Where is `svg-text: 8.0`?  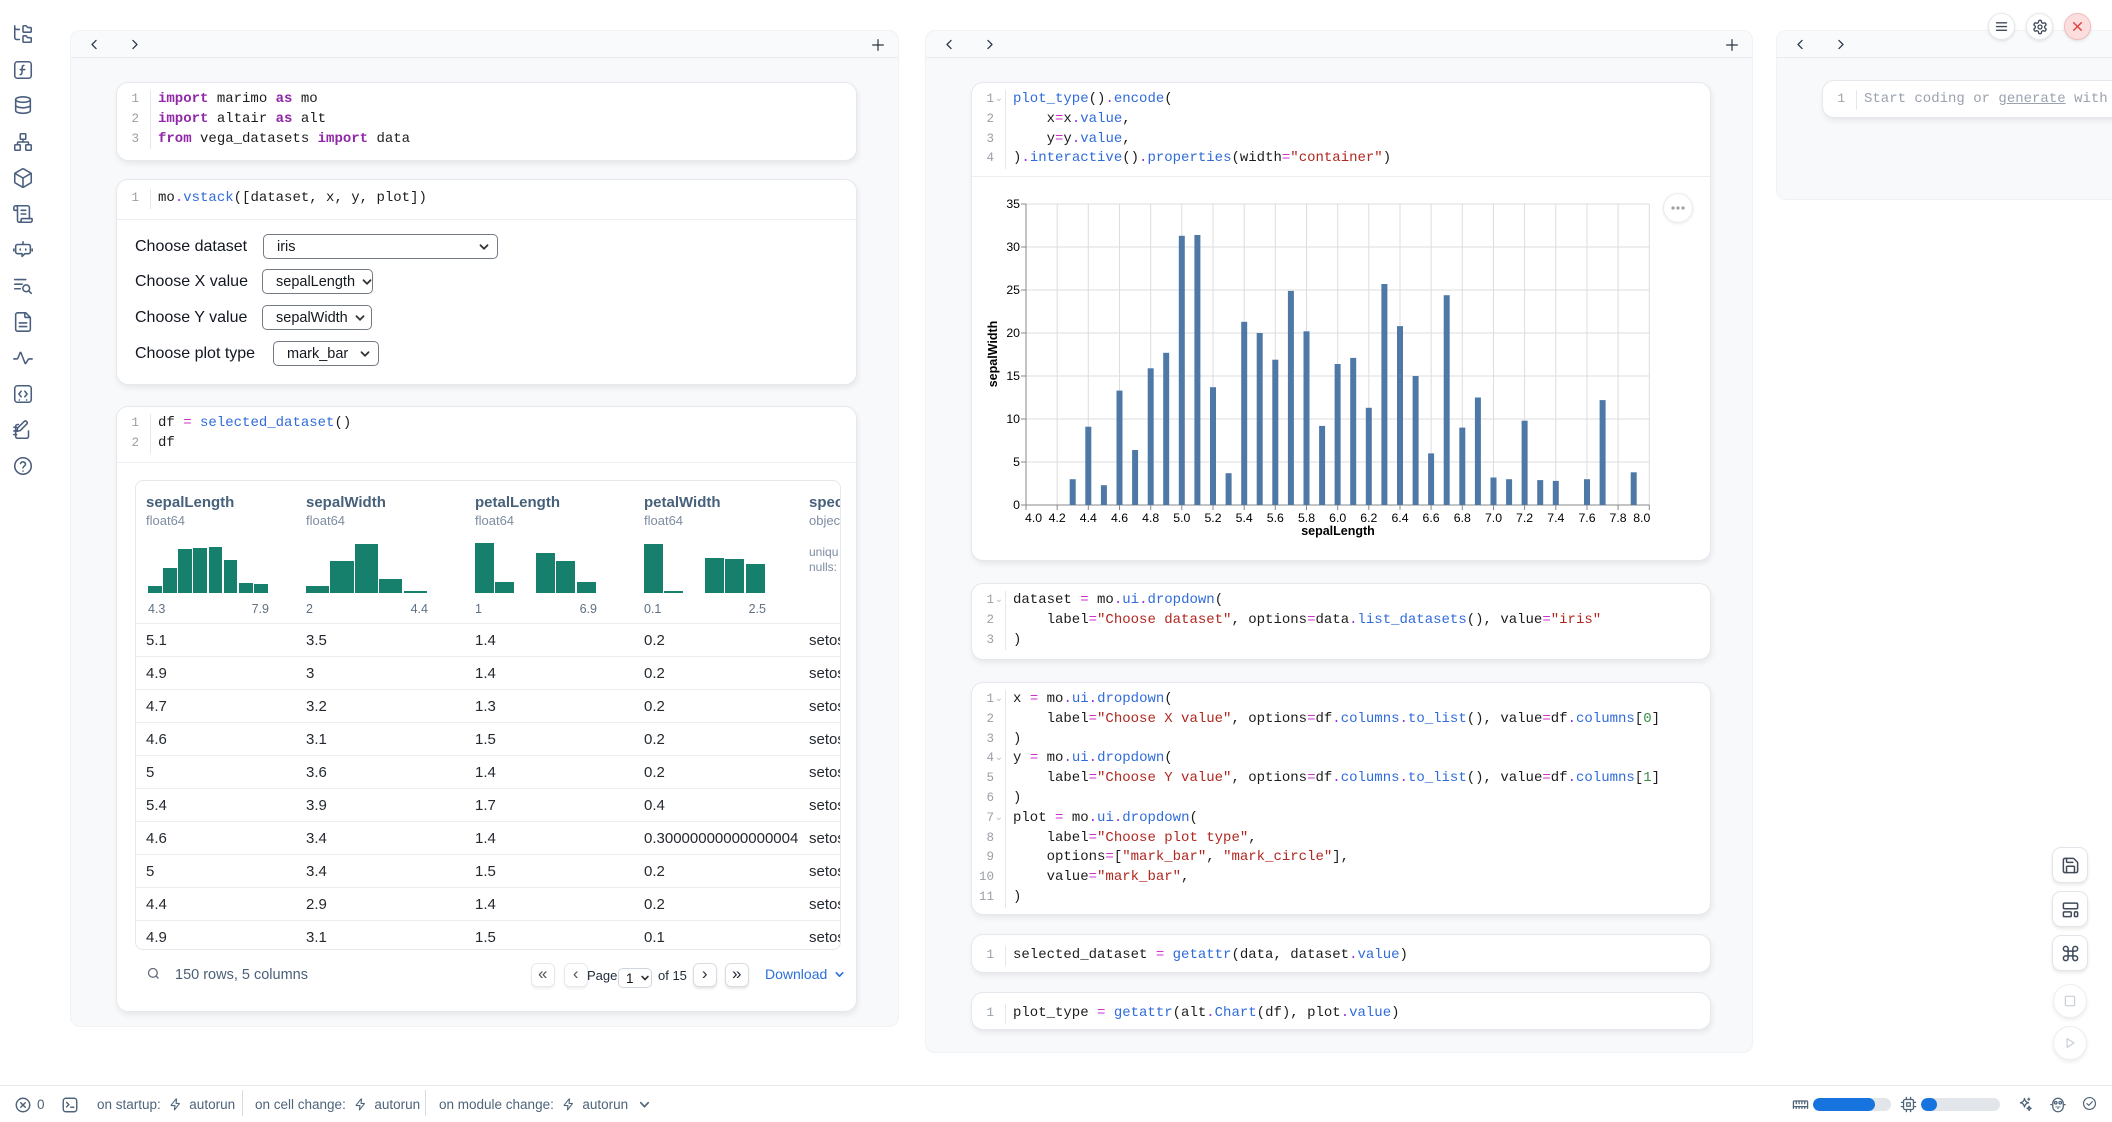 svg-text: 8.0 is located at coordinates (1641, 518).